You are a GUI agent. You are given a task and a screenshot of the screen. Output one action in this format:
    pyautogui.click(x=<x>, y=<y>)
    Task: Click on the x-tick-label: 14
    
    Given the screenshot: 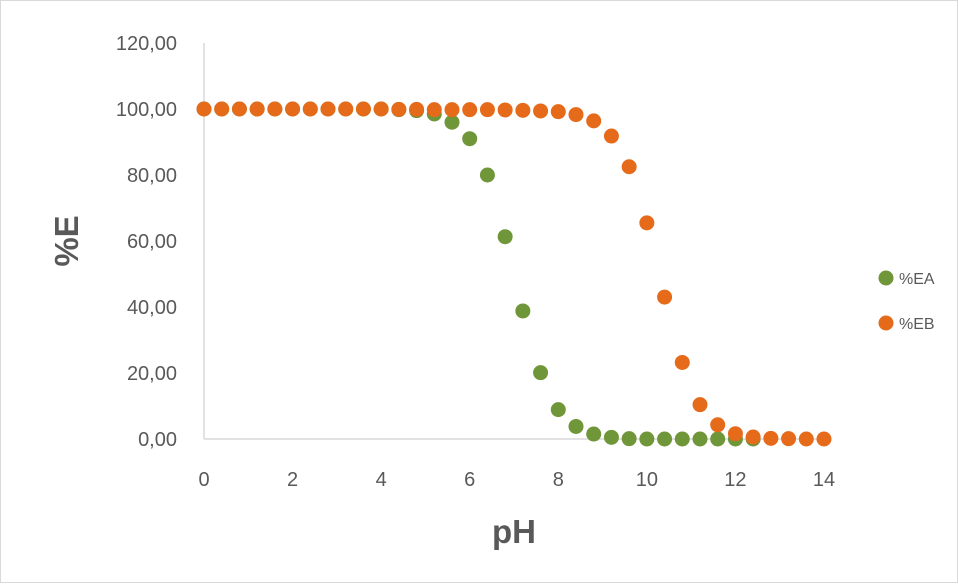 What is the action you would take?
    pyautogui.click(x=824, y=480)
    